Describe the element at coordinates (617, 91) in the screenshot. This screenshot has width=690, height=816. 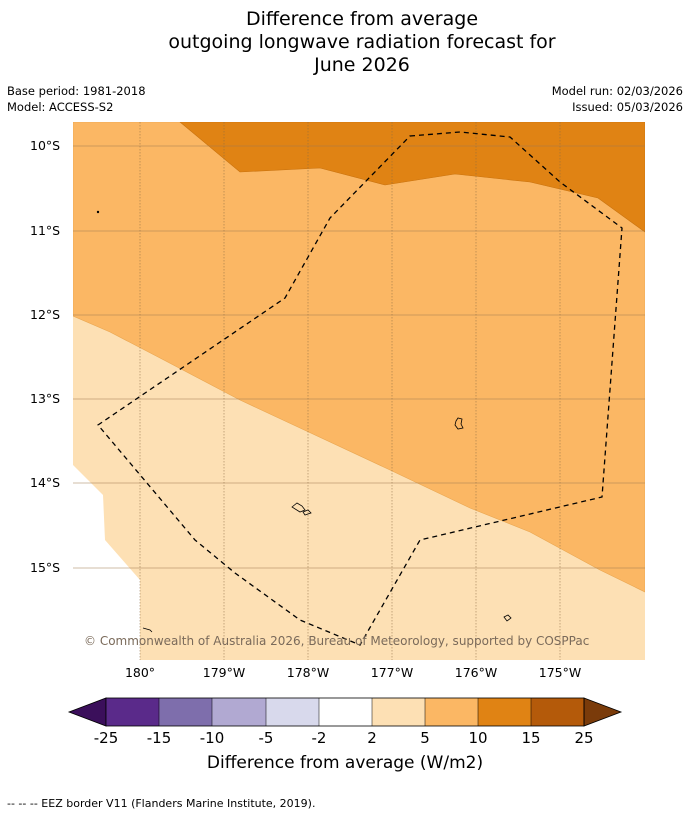
I see `model-run-text: Model run: 02/03/2026` at that location.